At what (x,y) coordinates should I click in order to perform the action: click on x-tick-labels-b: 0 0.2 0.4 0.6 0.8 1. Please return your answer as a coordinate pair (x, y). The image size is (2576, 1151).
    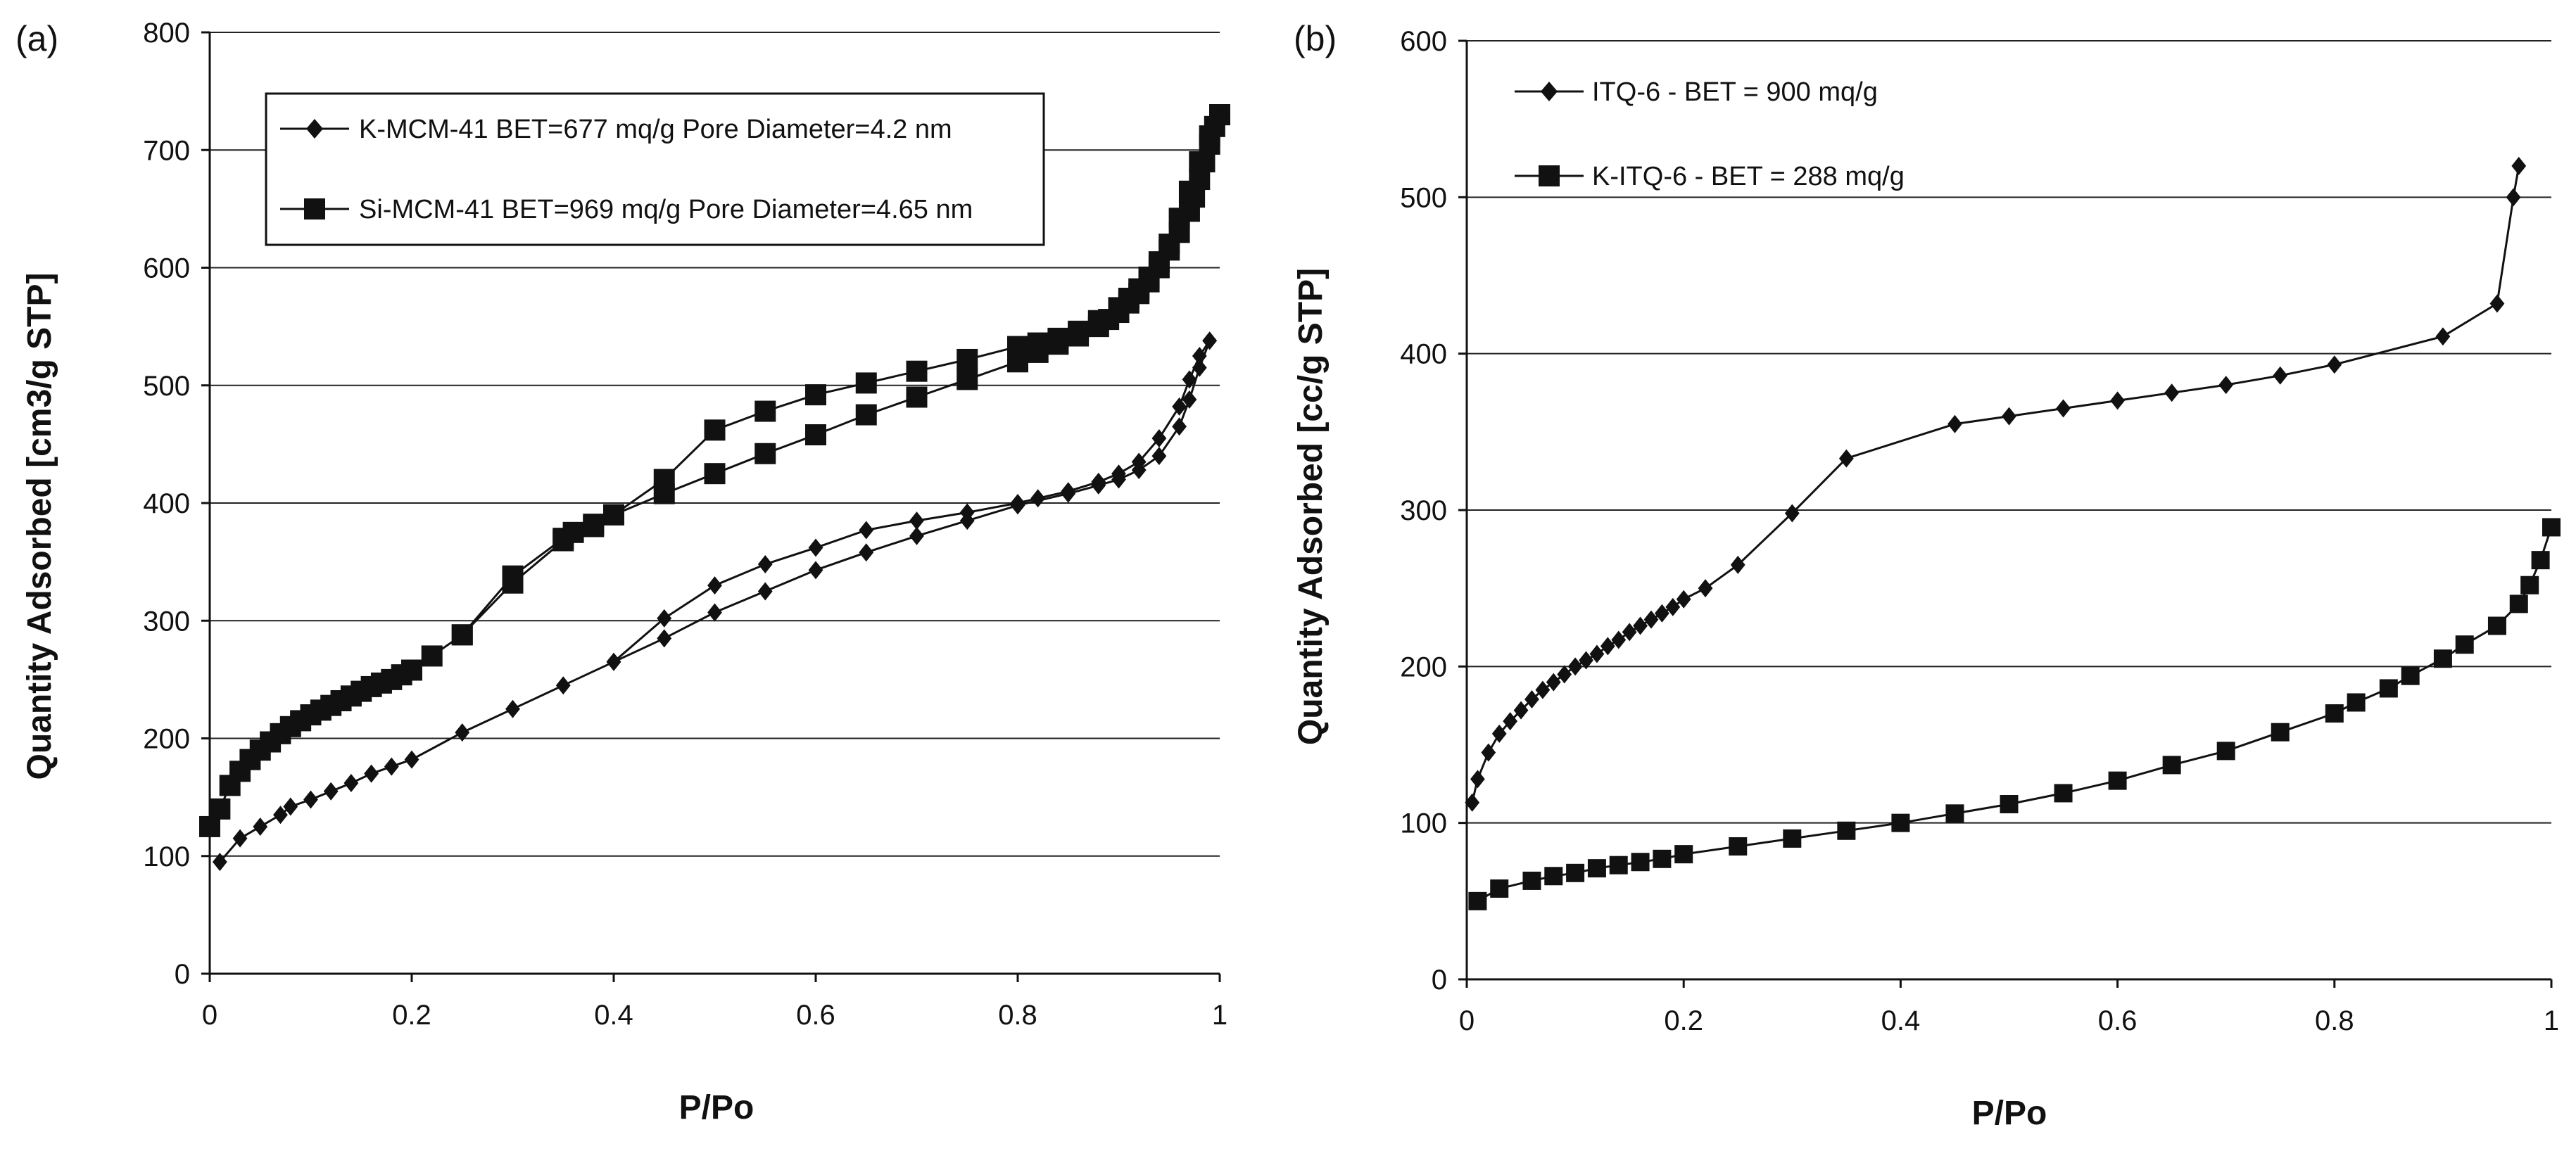
    Looking at the image, I should click on (2009, 1020).